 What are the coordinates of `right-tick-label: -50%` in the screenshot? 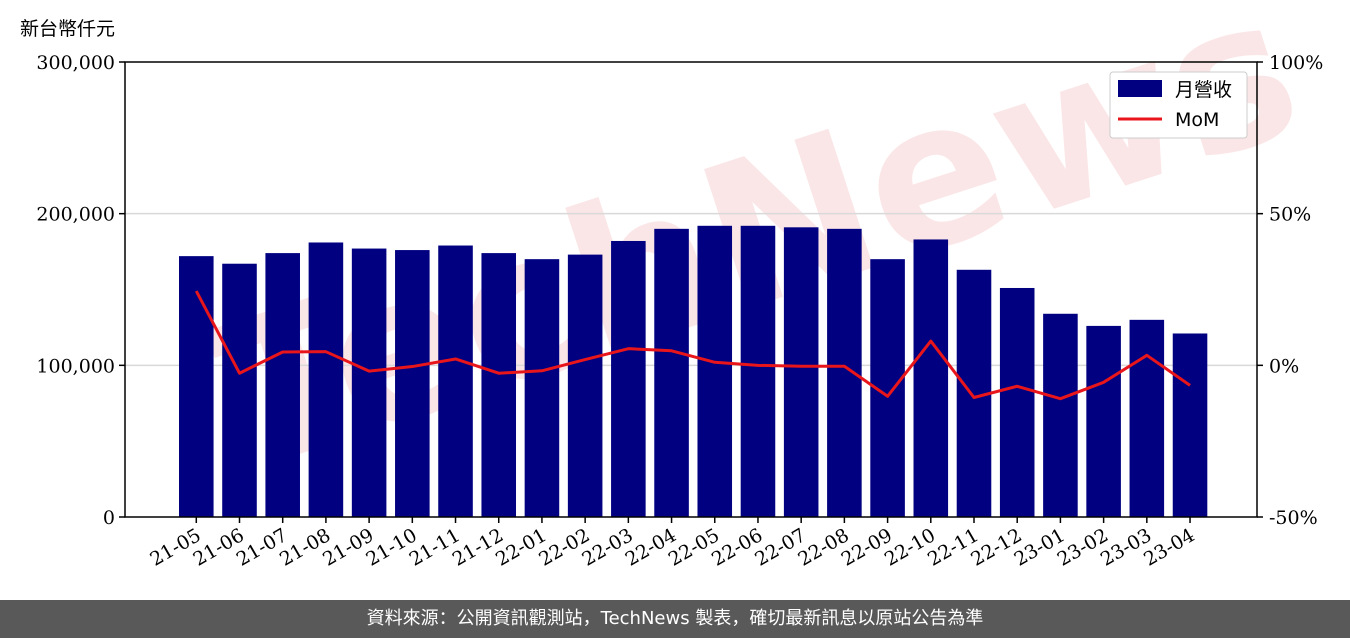 It's located at (1293, 518).